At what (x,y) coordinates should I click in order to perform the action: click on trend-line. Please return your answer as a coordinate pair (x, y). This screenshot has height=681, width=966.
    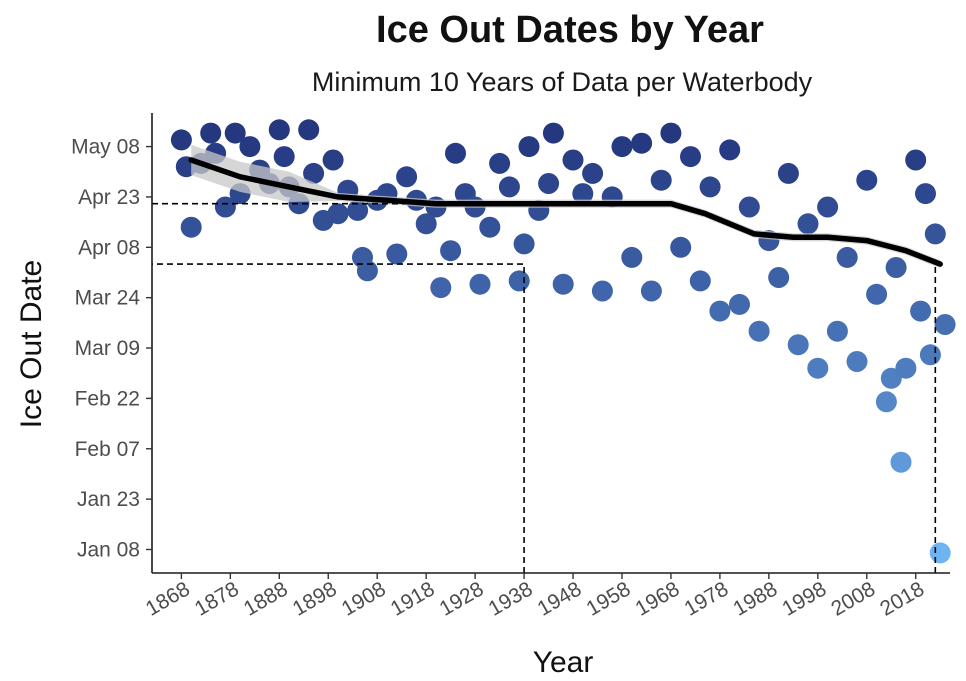
    Looking at the image, I should click on (565, 212).